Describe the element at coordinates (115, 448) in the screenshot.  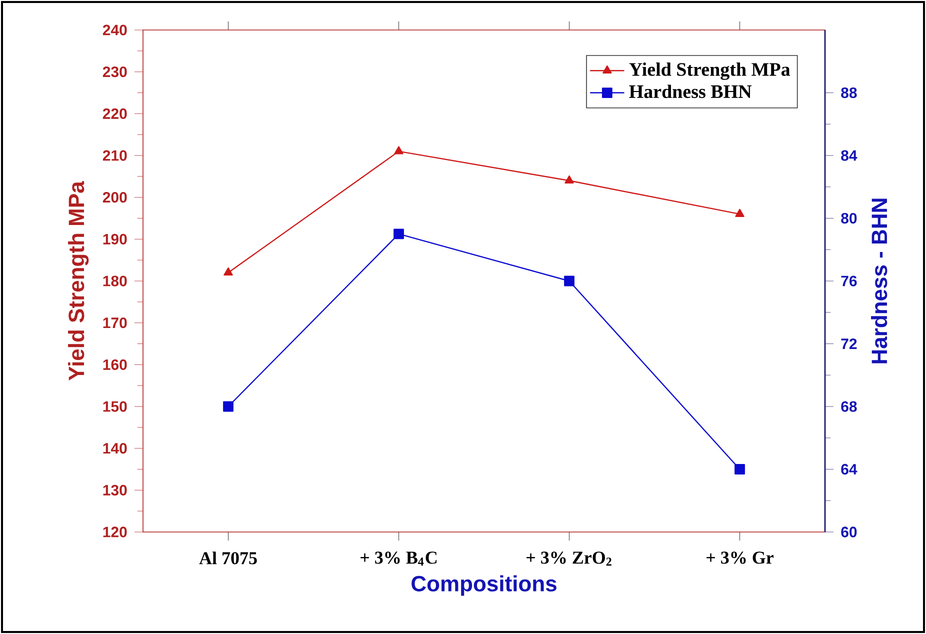
I see `y-tick-label: 140` at that location.